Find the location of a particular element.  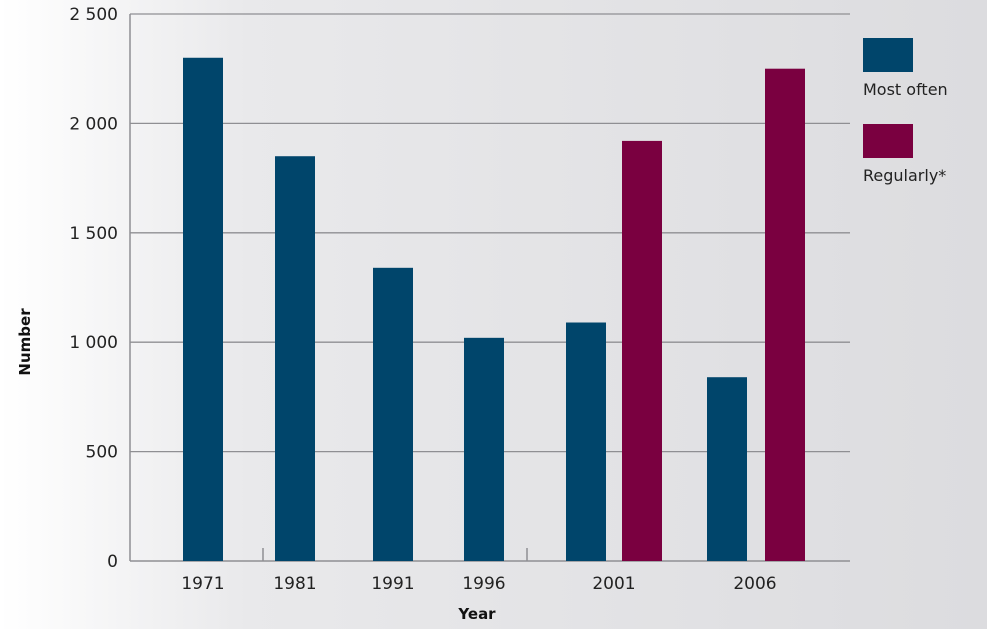

bar-2006-most-often is located at coordinates (727, 469).